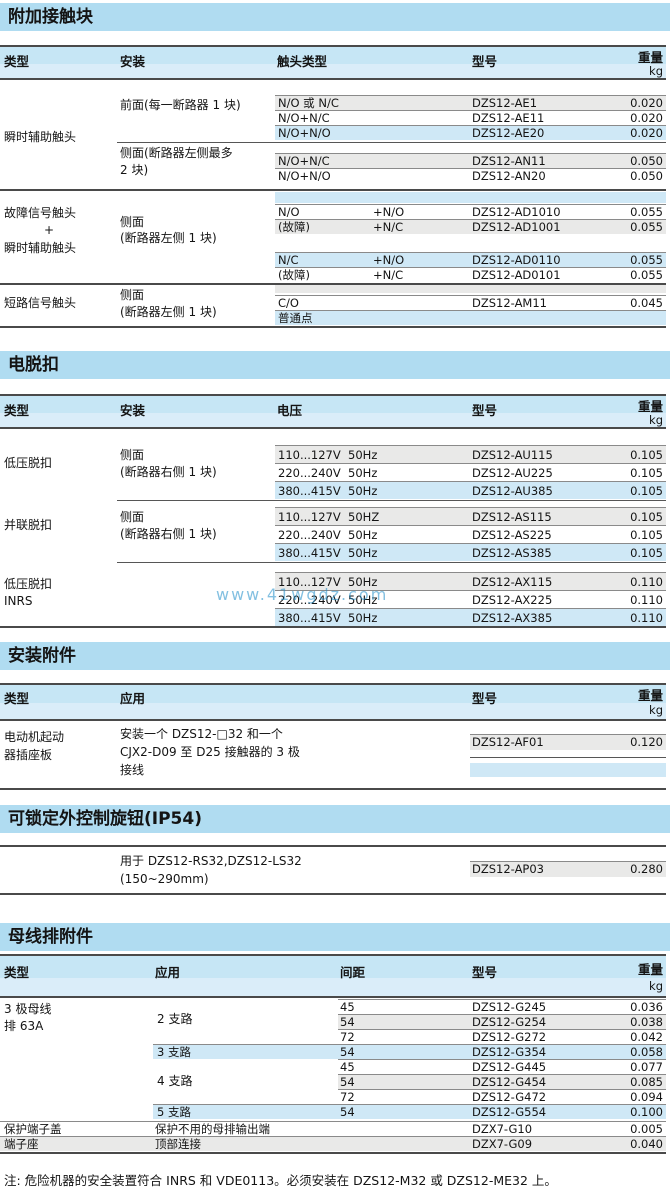 This screenshot has width=670, height=1192. Describe the element at coordinates (33, 1129) in the screenshot. I see `type-cell: 保护端子盖` at that location.